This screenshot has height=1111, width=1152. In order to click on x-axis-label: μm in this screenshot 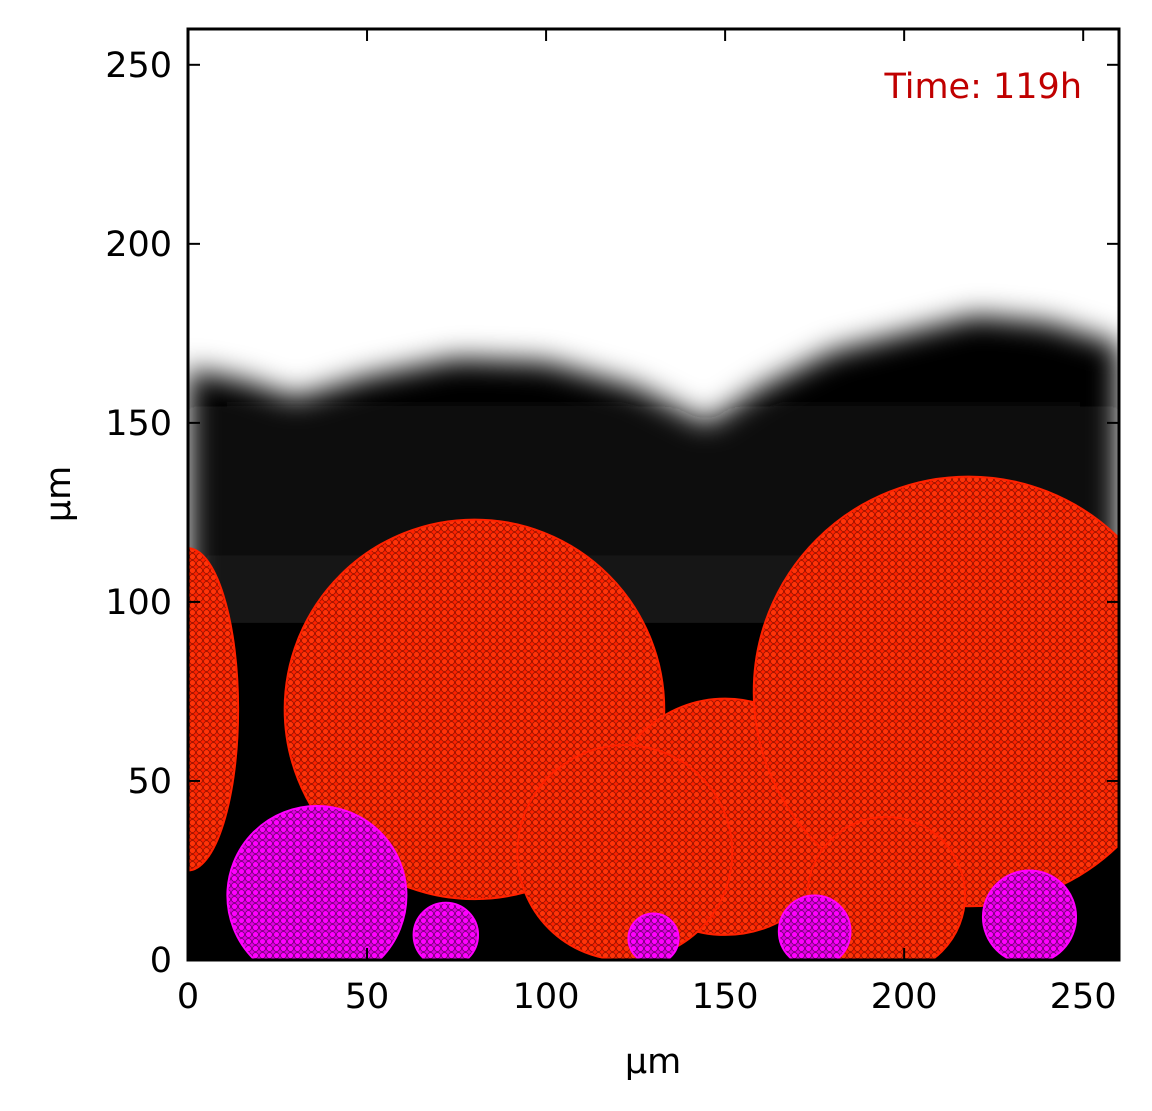, I will do `click(653, 1062)`.